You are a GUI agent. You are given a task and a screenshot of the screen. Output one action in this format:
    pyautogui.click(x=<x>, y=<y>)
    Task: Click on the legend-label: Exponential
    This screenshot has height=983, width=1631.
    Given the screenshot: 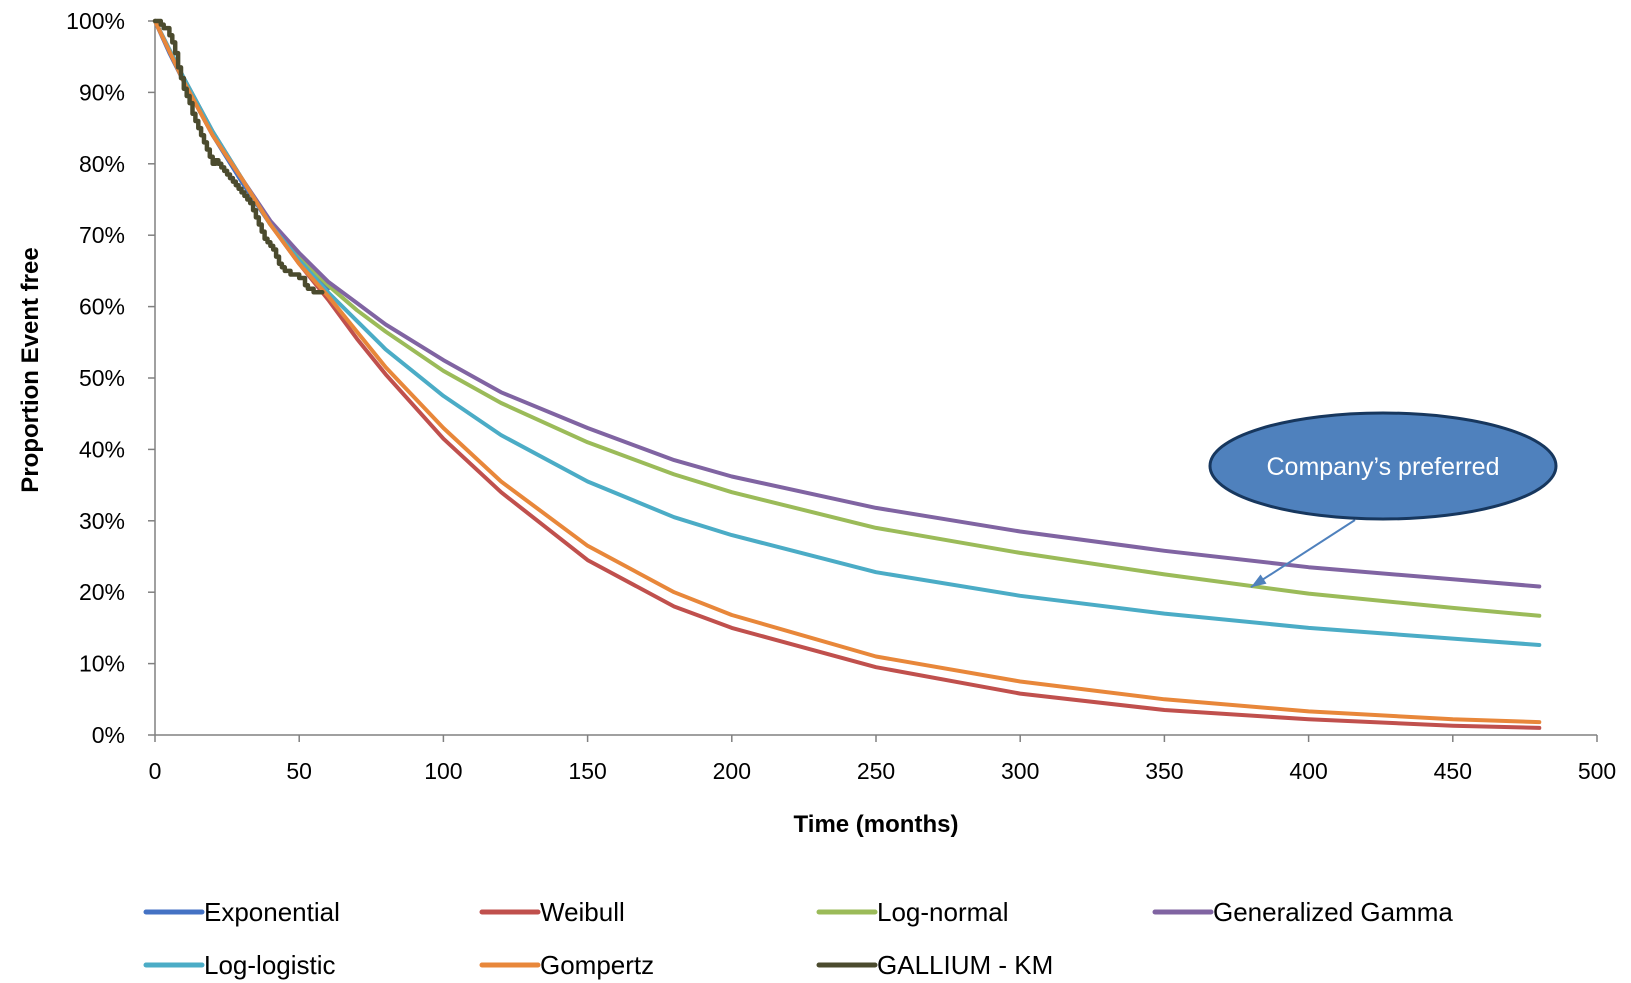 What is the action you would take?
    pyautogui.click(x=272, y=912)
    